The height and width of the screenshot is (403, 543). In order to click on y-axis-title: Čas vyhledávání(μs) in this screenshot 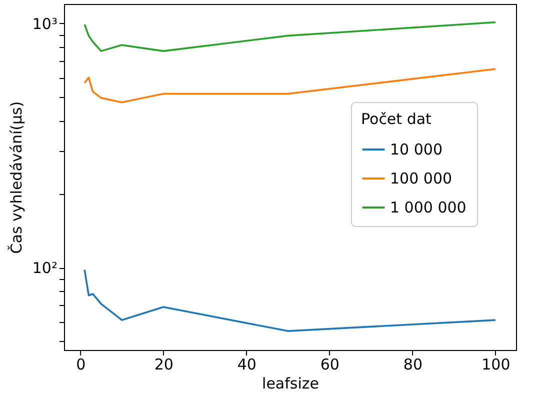, I will do `click(16, 177)`.